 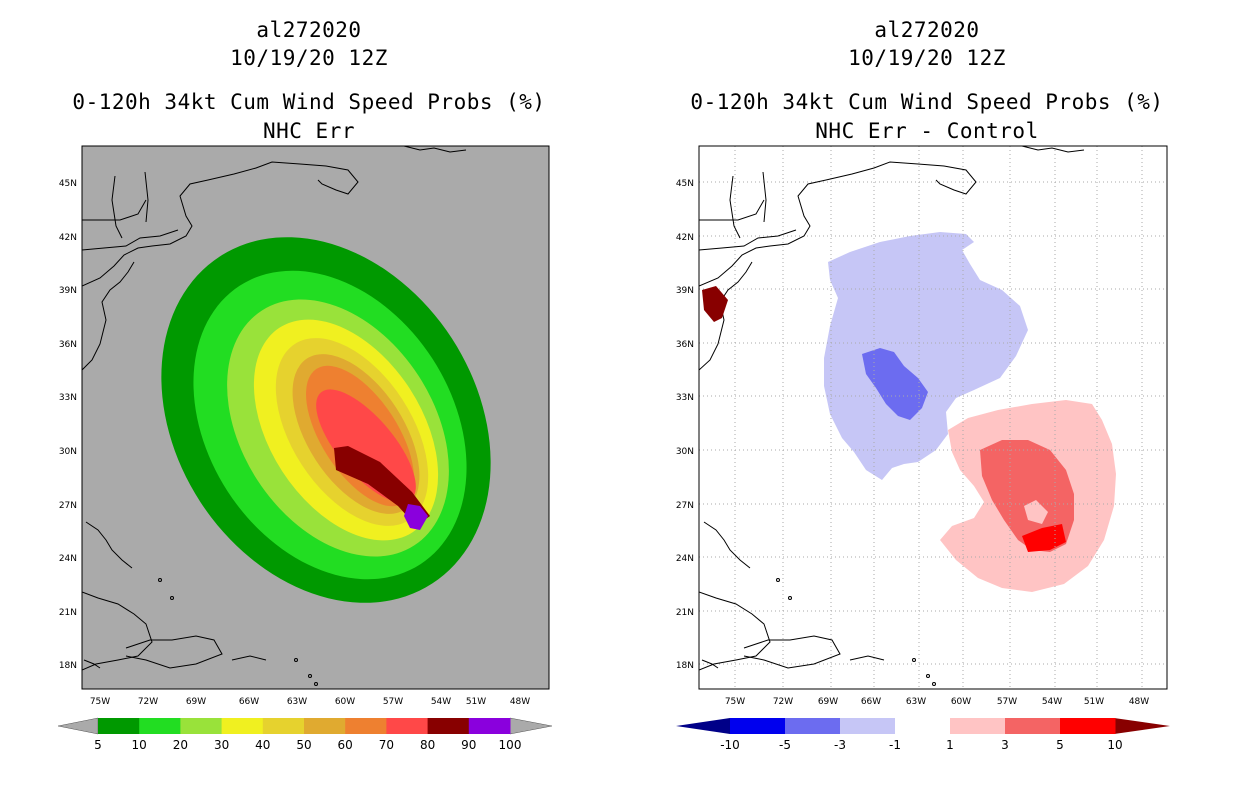 What do you see at coordinates (345, 702) in the screenshot?
I see `lon-label: 60W` at bounding box center [345, 702].